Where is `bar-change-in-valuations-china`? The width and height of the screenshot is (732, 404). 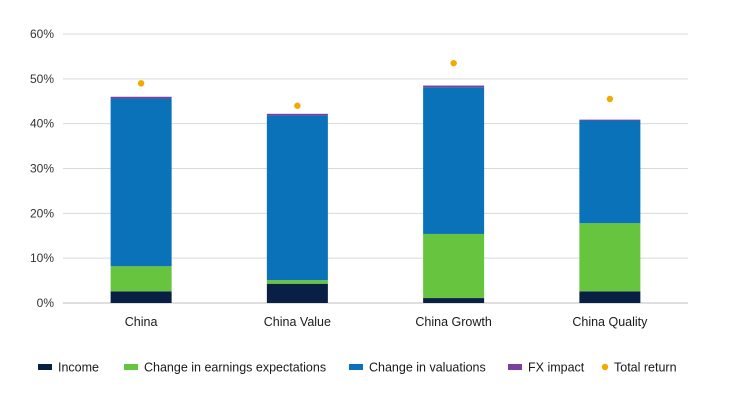 bar-change-in-valuations-china is located at coordinates (141, 182).